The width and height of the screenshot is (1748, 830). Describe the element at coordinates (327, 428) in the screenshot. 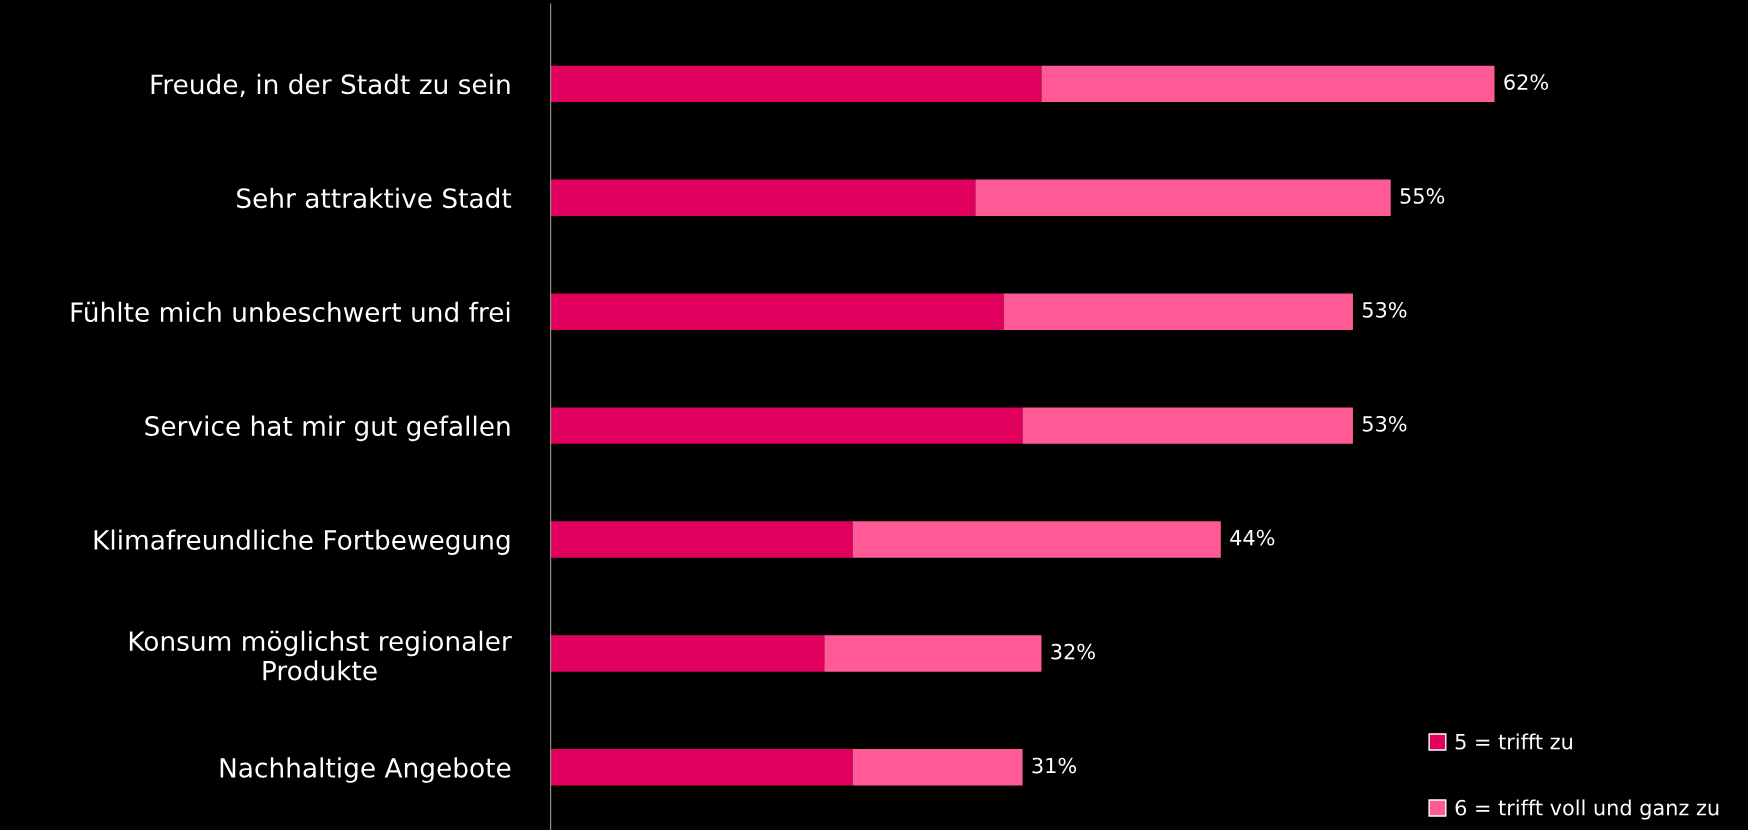

I see `y-tick-label: Service hat mir gut gefallen` at that location.